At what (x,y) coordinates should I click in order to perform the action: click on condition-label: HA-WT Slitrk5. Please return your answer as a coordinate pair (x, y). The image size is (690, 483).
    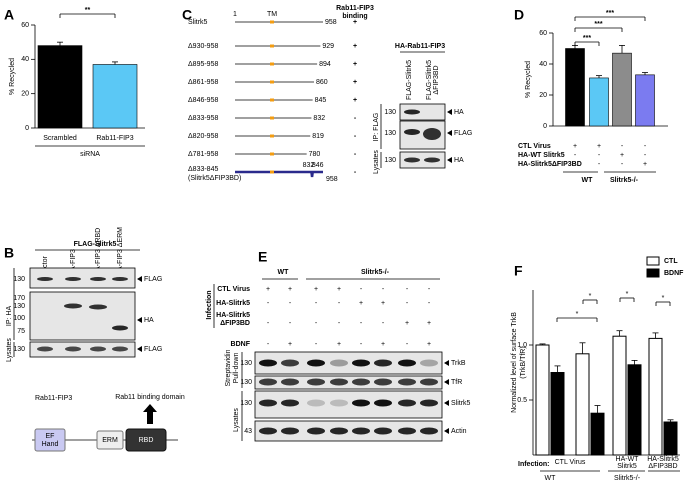
    Looking at the image, I should click on (541, 155).